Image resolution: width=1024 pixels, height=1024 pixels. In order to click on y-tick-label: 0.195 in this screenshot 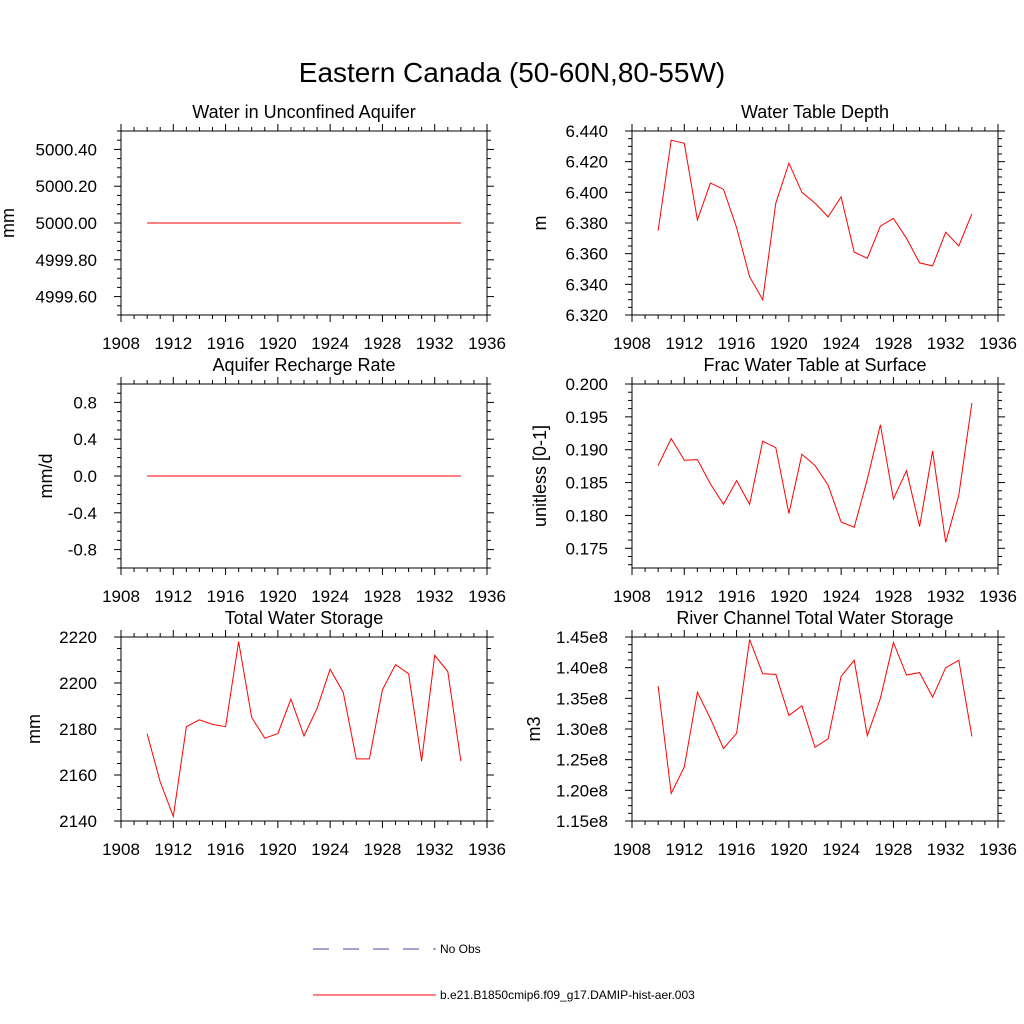, I will do `click(586, 417)`.